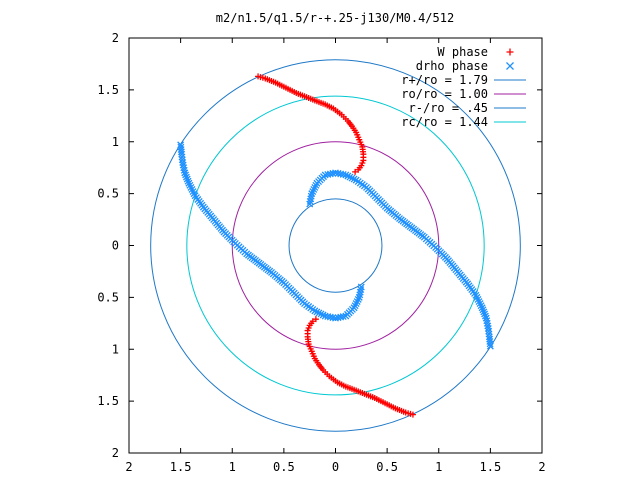 The height and width of the screenshot is (480, 640). What do you see at coordinates (335, 467) in the screenshot?
I see `x-tick-label: 0` at bounding box center [335, 467].